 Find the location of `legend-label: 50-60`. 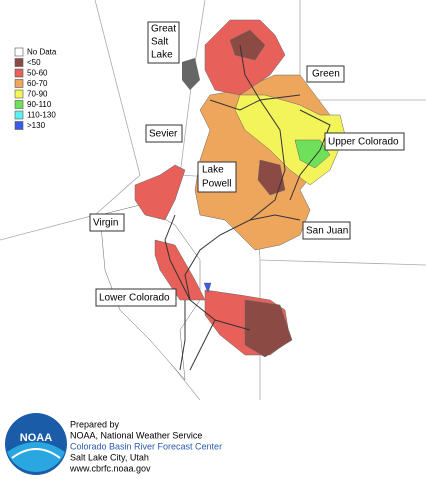

legend-label: 50-60 is located at coordinates (37, 73).